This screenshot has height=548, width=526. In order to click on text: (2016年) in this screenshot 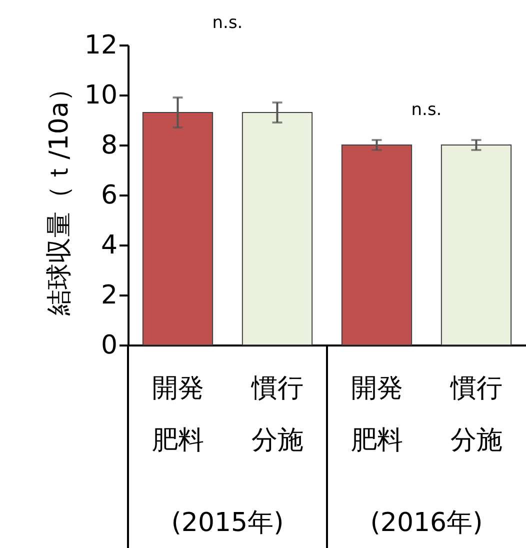, I will do `click(426, 523)`.